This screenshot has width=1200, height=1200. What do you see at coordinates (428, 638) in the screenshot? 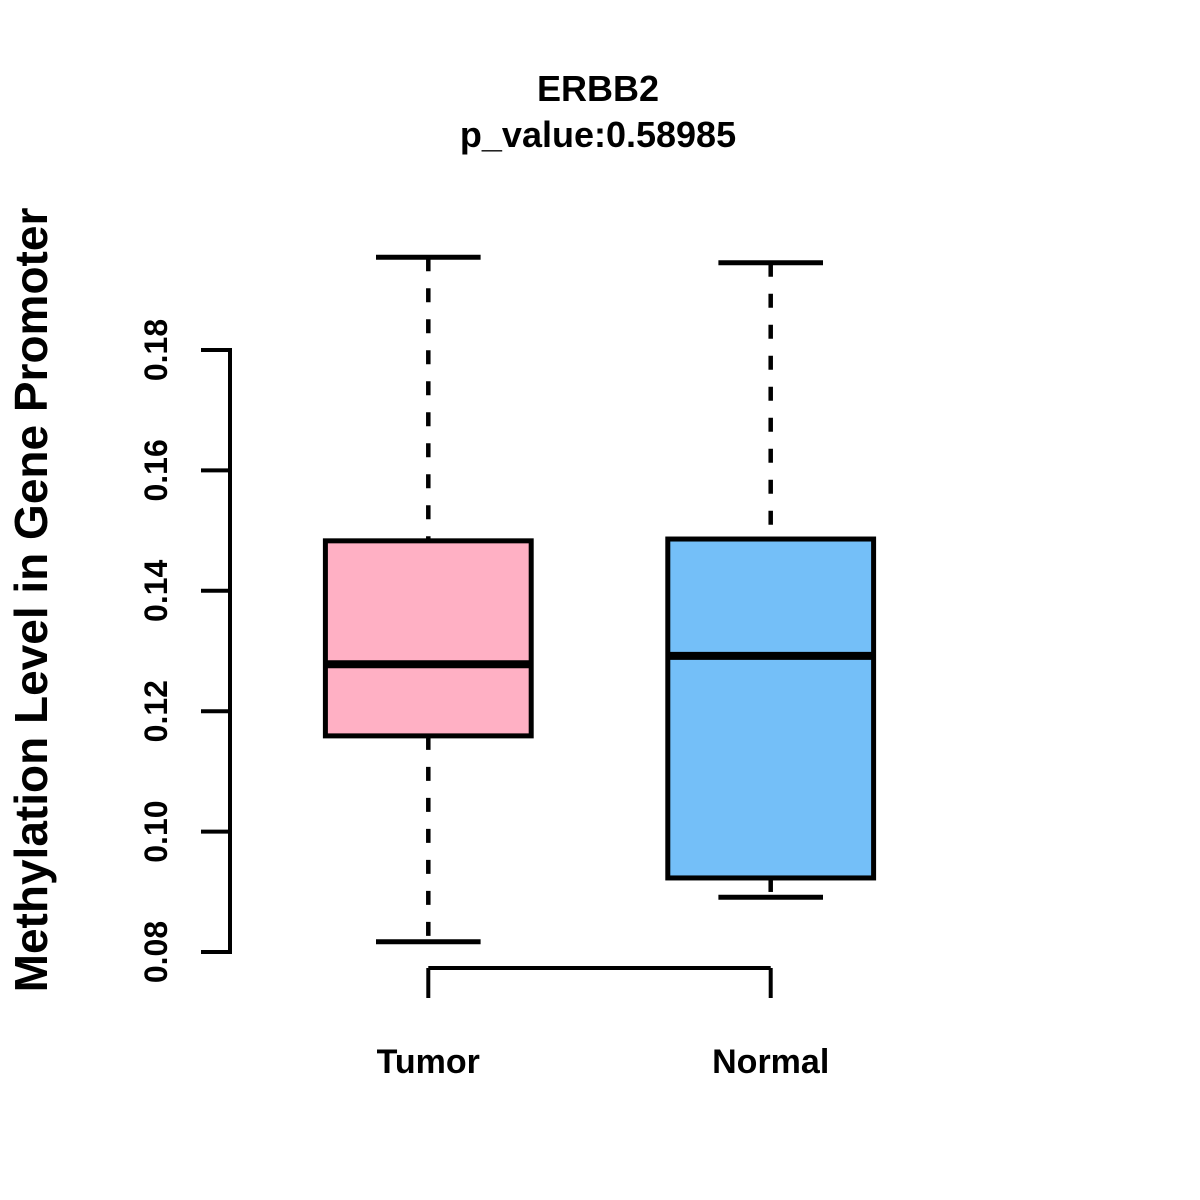
I see `tumor-box` at bounding box center [428, 638].